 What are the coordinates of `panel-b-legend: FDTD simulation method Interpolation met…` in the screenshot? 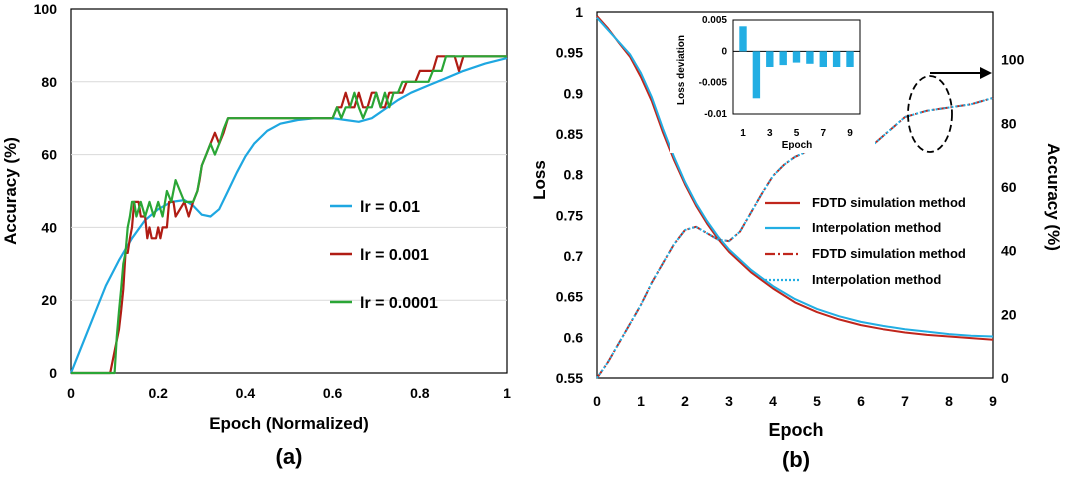 It's located at (865, 241).